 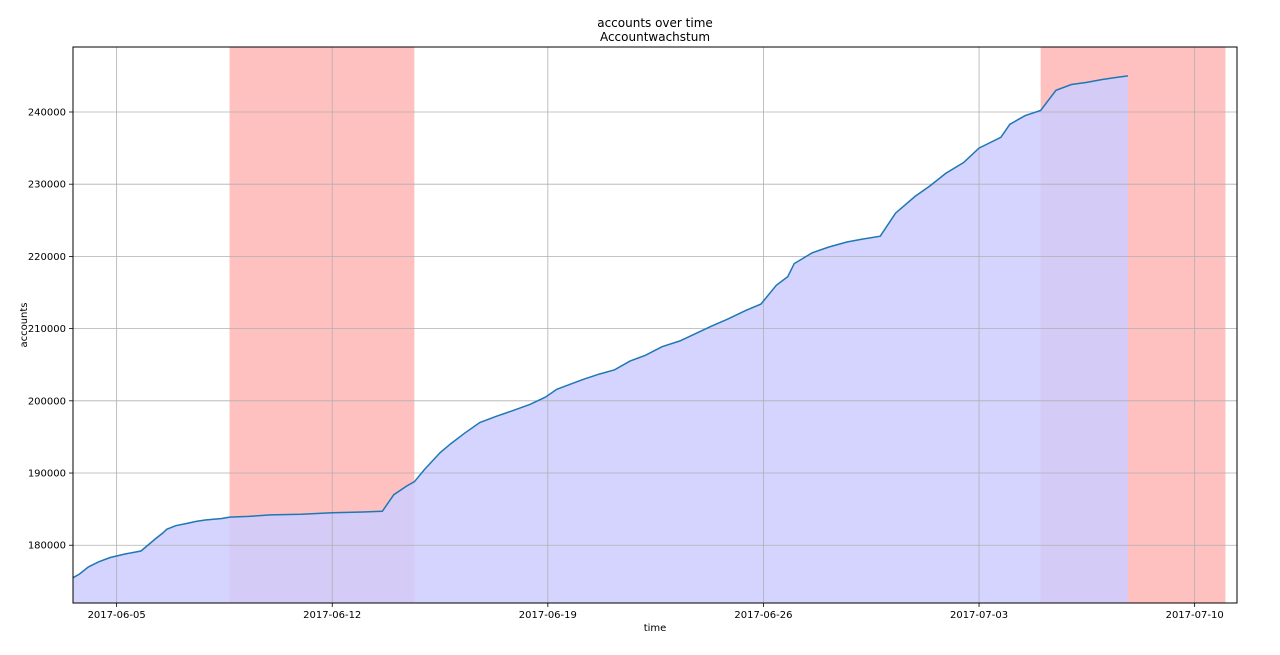 What do you see at coordinates (1195, 615) in the screenshot?
I see `x-tick-label: 2017-07-10` at bounding box center [1195, 615].